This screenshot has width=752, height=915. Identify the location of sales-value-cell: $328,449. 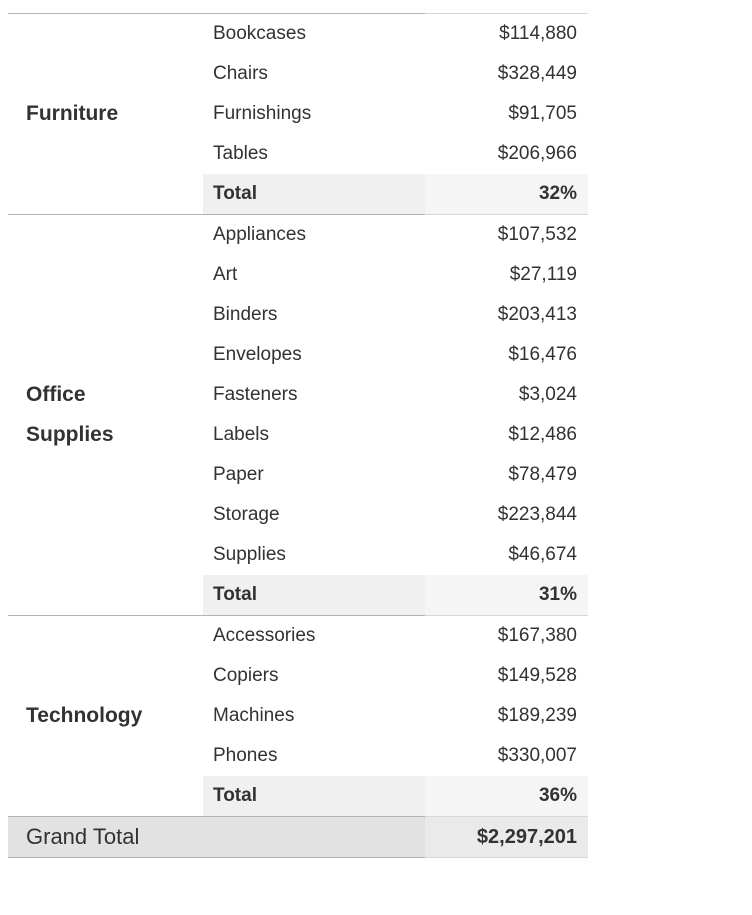
(537, 73).